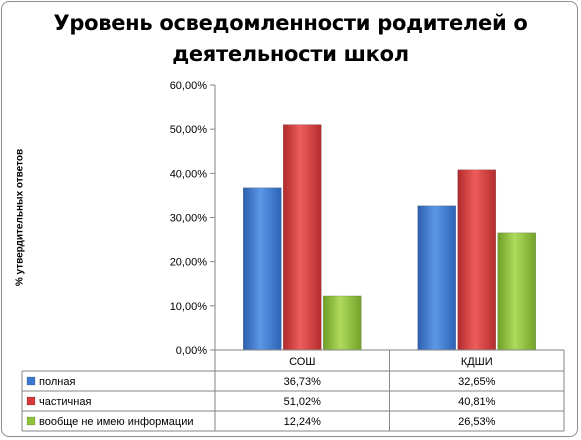 This screenshot has width=581, height=440. What do you see at coordinates (189, 307) in the screenshot?
I see `y-tick-label: 10,00%` at bounding box center [189, 307].